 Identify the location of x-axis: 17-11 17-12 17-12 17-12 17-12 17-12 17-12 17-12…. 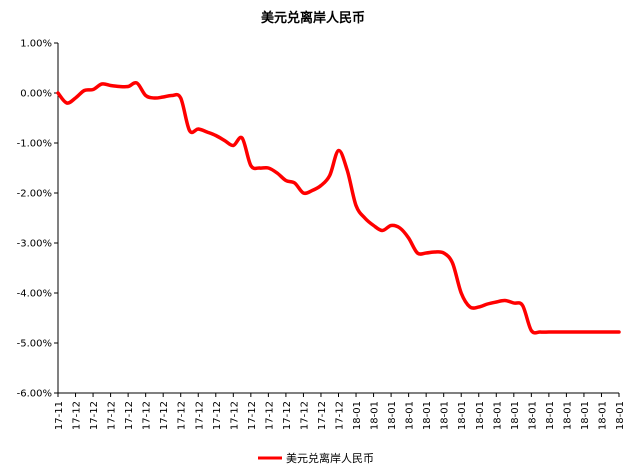
(340, 411).